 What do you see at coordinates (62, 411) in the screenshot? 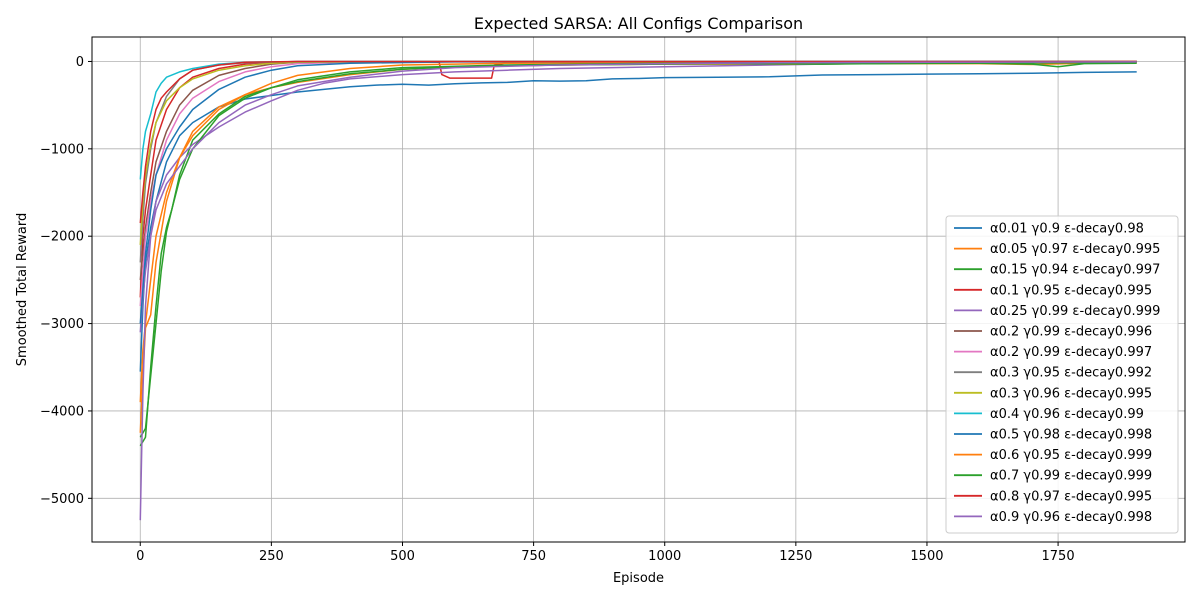
I see `y-tick-label: −4000` at bounding box center [62, 411].